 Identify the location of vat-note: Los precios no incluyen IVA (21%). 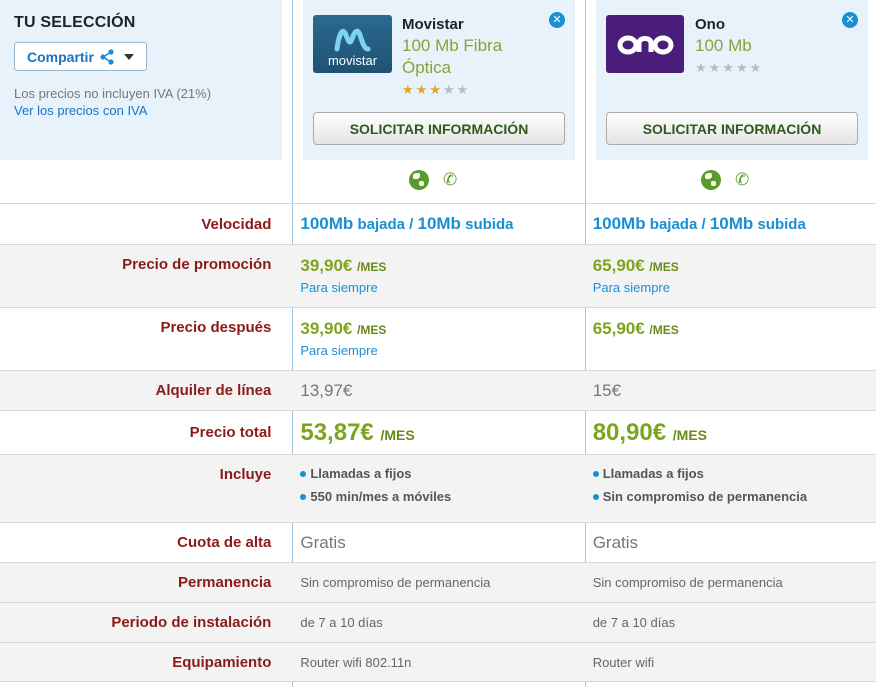
(113, 93).